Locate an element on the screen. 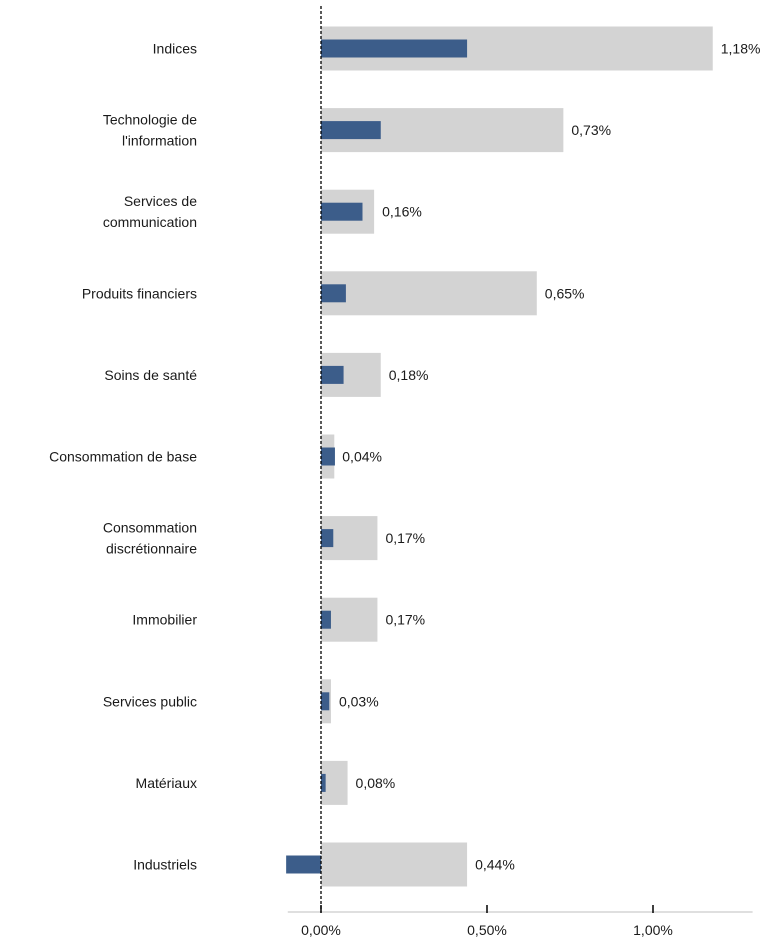  value-label: 0,16% is located at coordinates (402, 212).